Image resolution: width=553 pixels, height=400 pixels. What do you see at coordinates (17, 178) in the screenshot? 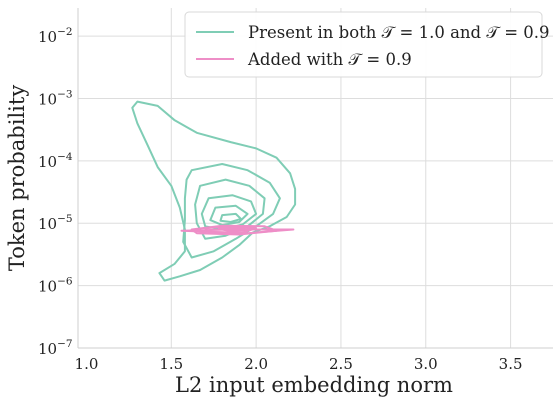
I see `y-axis-label: Token probability` at bounding box center [17, 178].